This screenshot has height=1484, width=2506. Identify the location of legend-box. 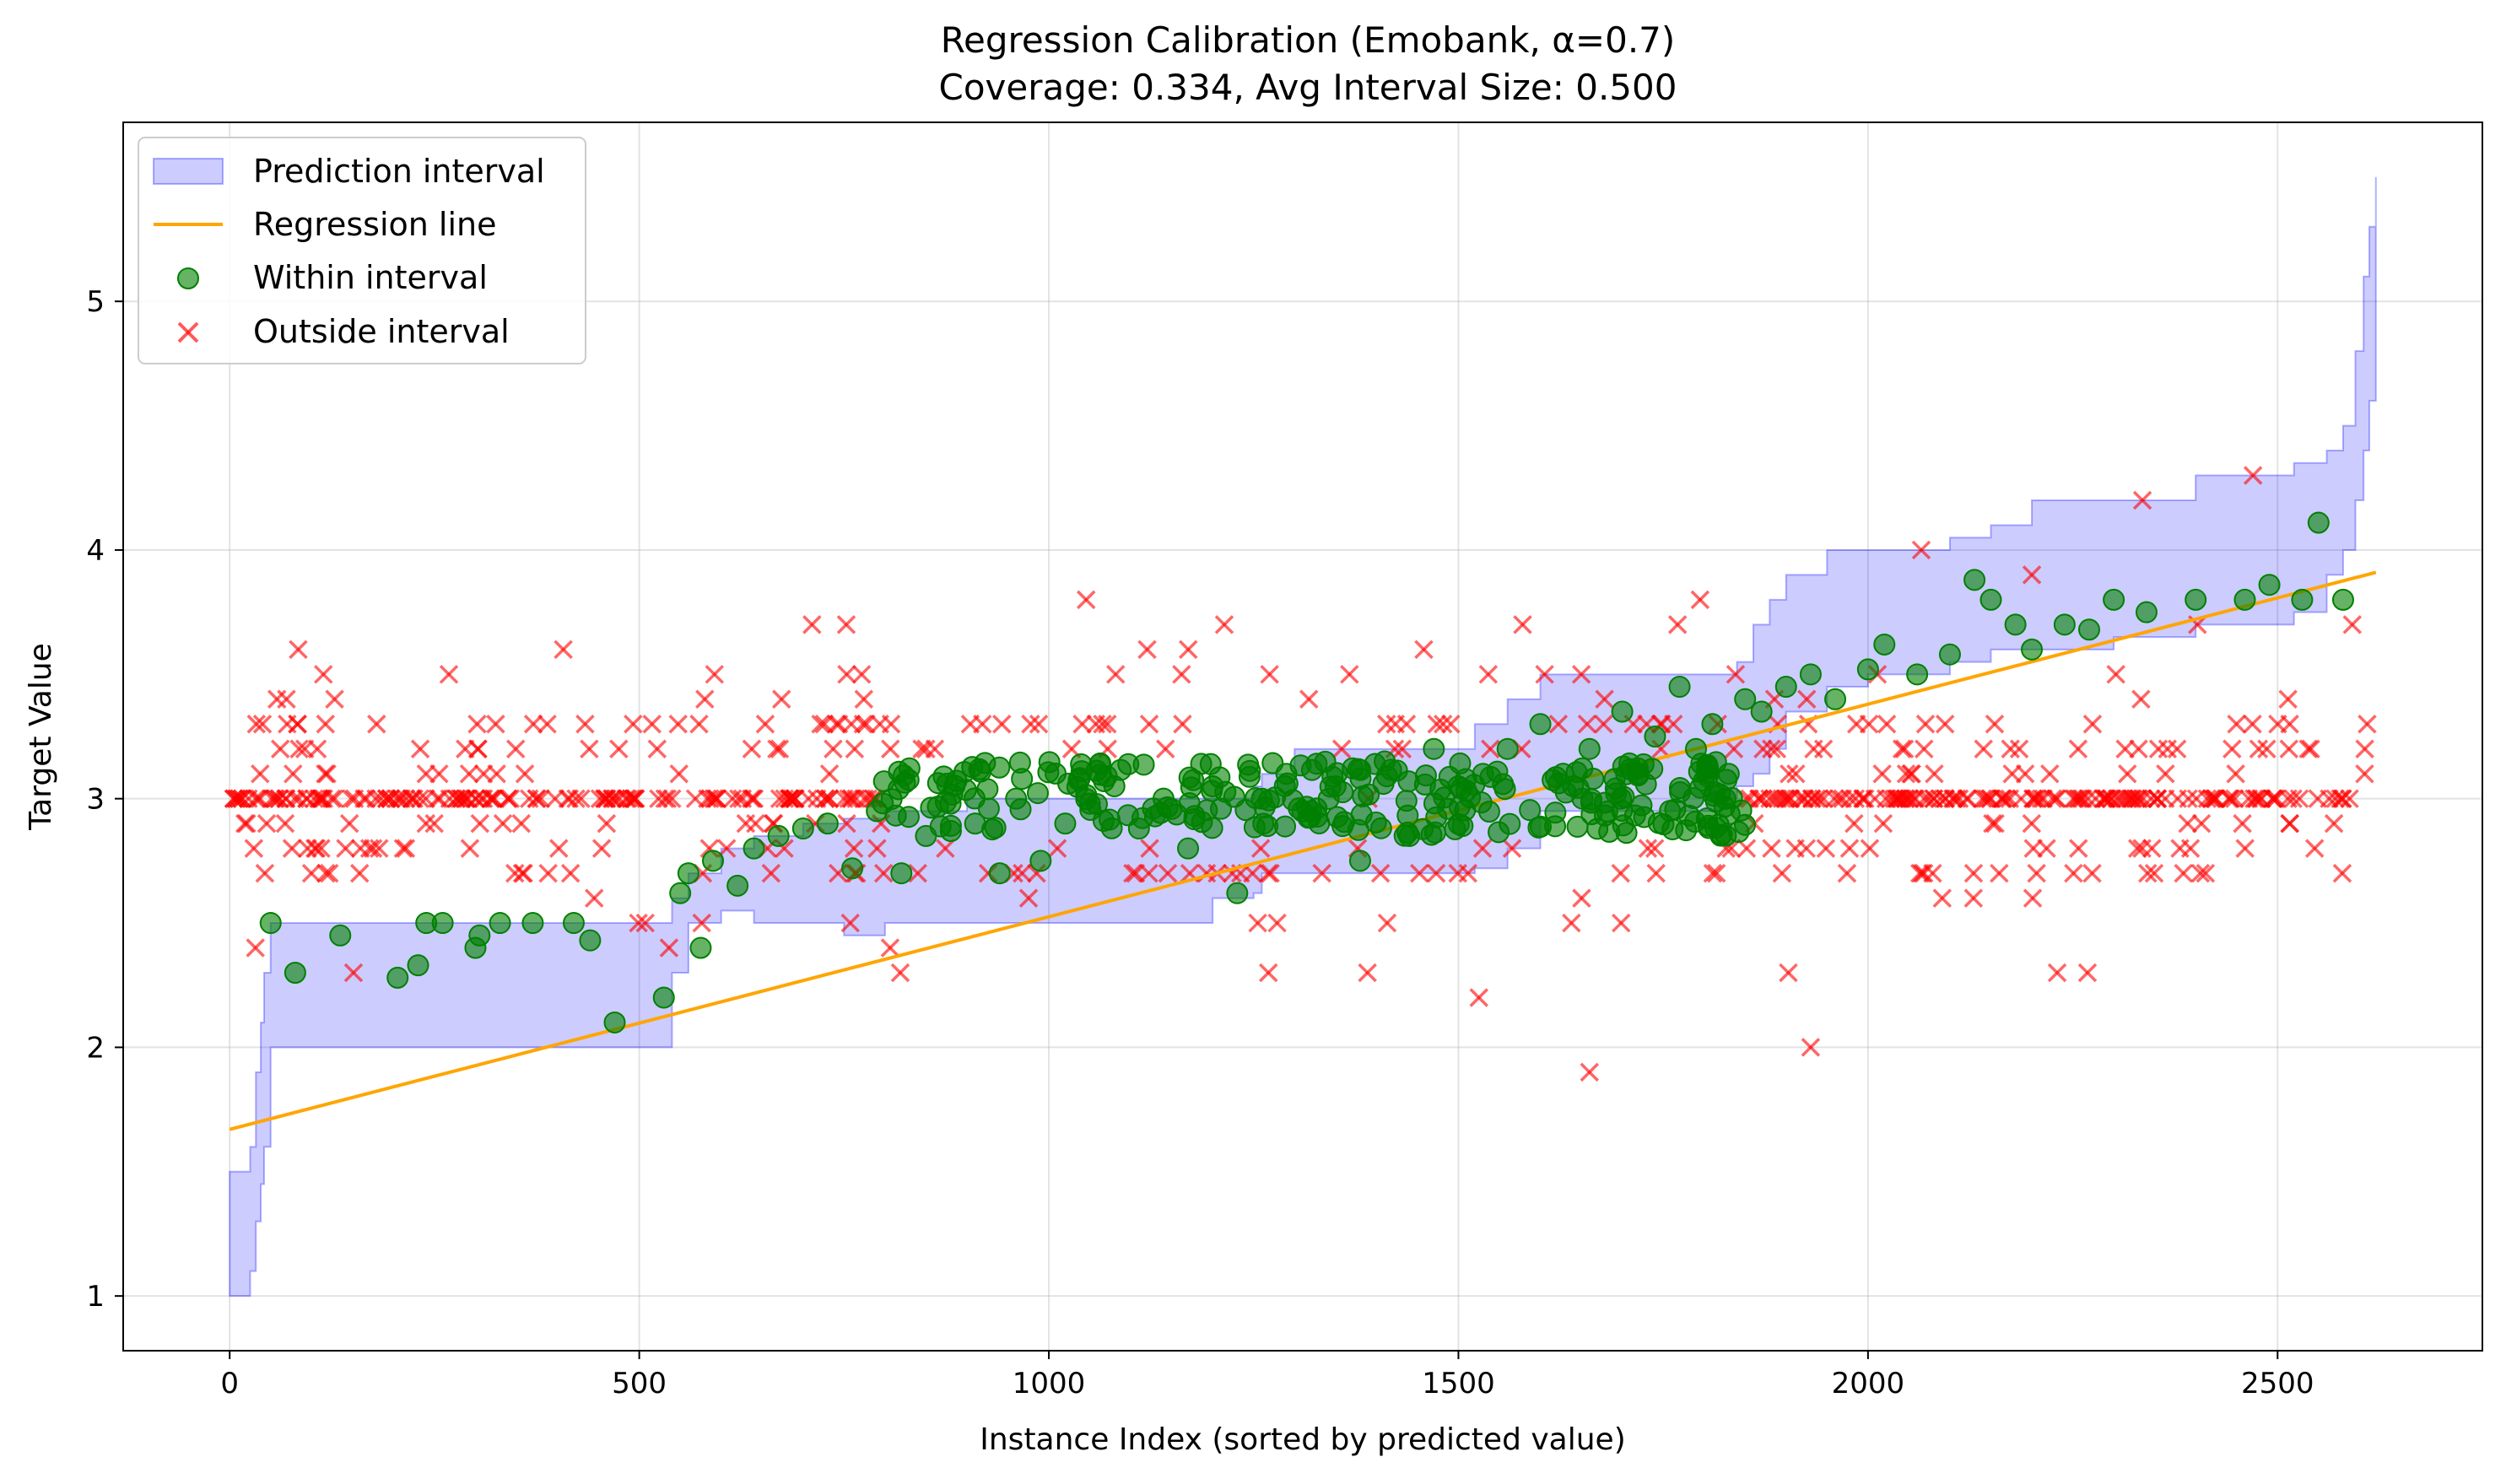
(362, 250).